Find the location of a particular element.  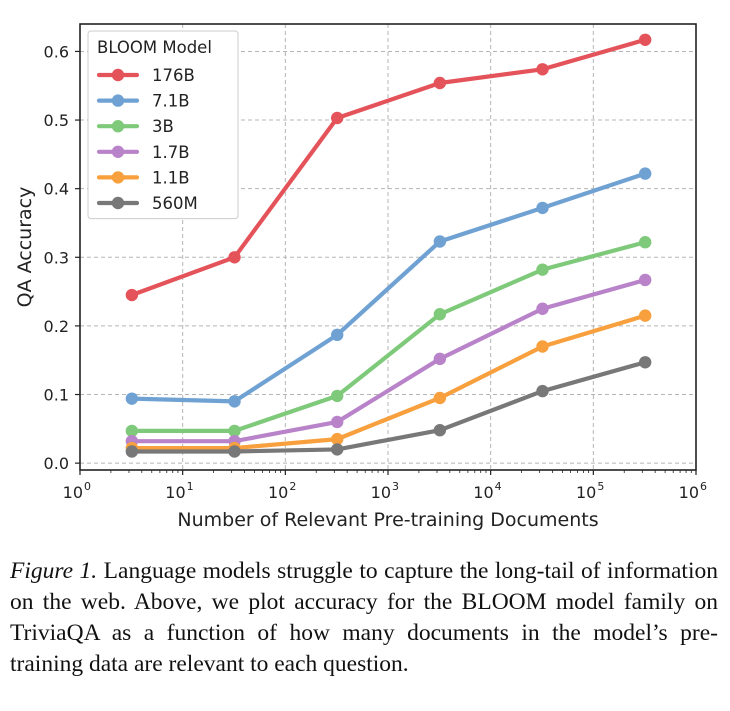

y-tick-label: 0.1 is located at coordinates (56, 395).